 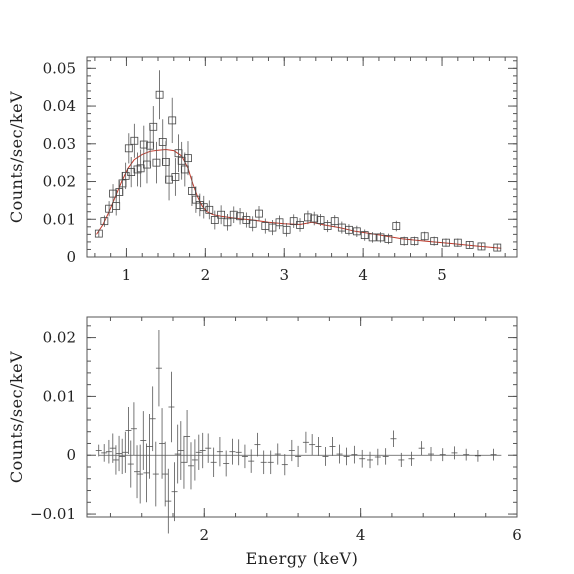 I want to click on x-tick-label: 2, so click(x=206, y=275).